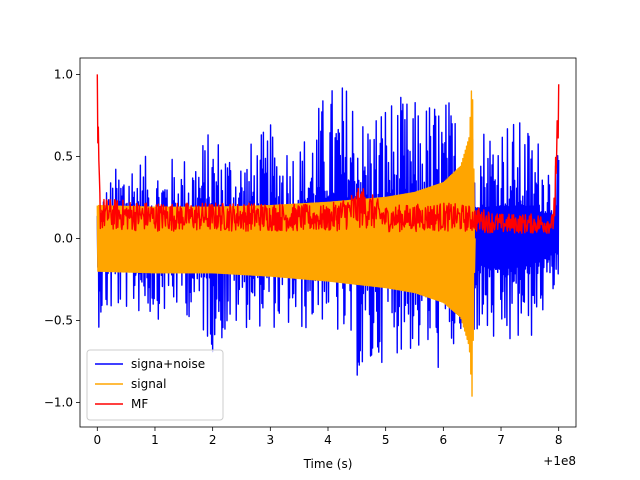 Image resolution: width=640 pixels, height=480 pixels. Describe the element at coordinates (328, 464) in the screenshot. I see `x-axis-label: Time (s)` at that location.